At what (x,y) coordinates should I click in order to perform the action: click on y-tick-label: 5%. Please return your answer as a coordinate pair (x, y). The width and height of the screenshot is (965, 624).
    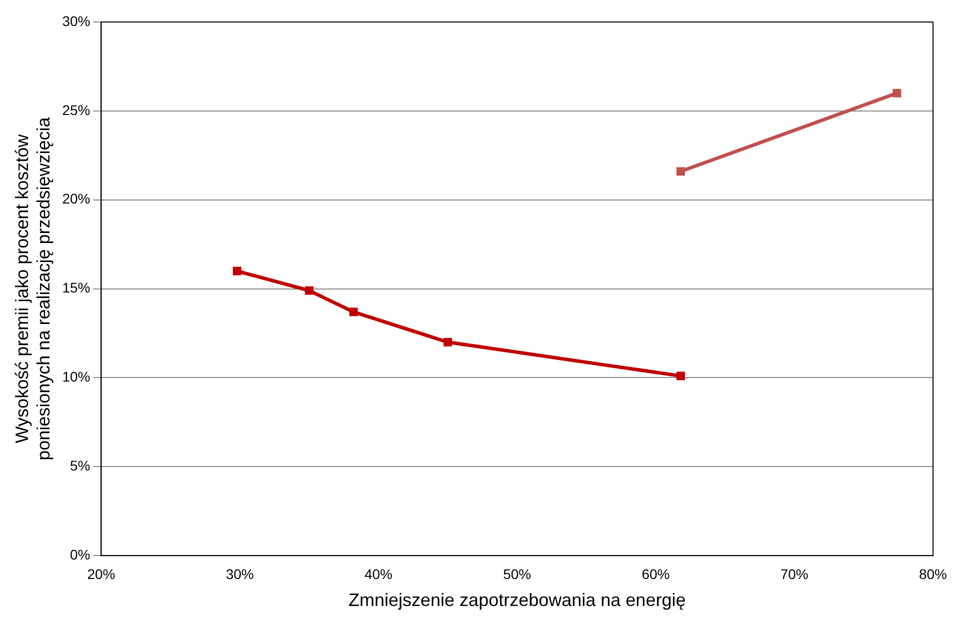
    Looking at the image, I should click on (80, 466).